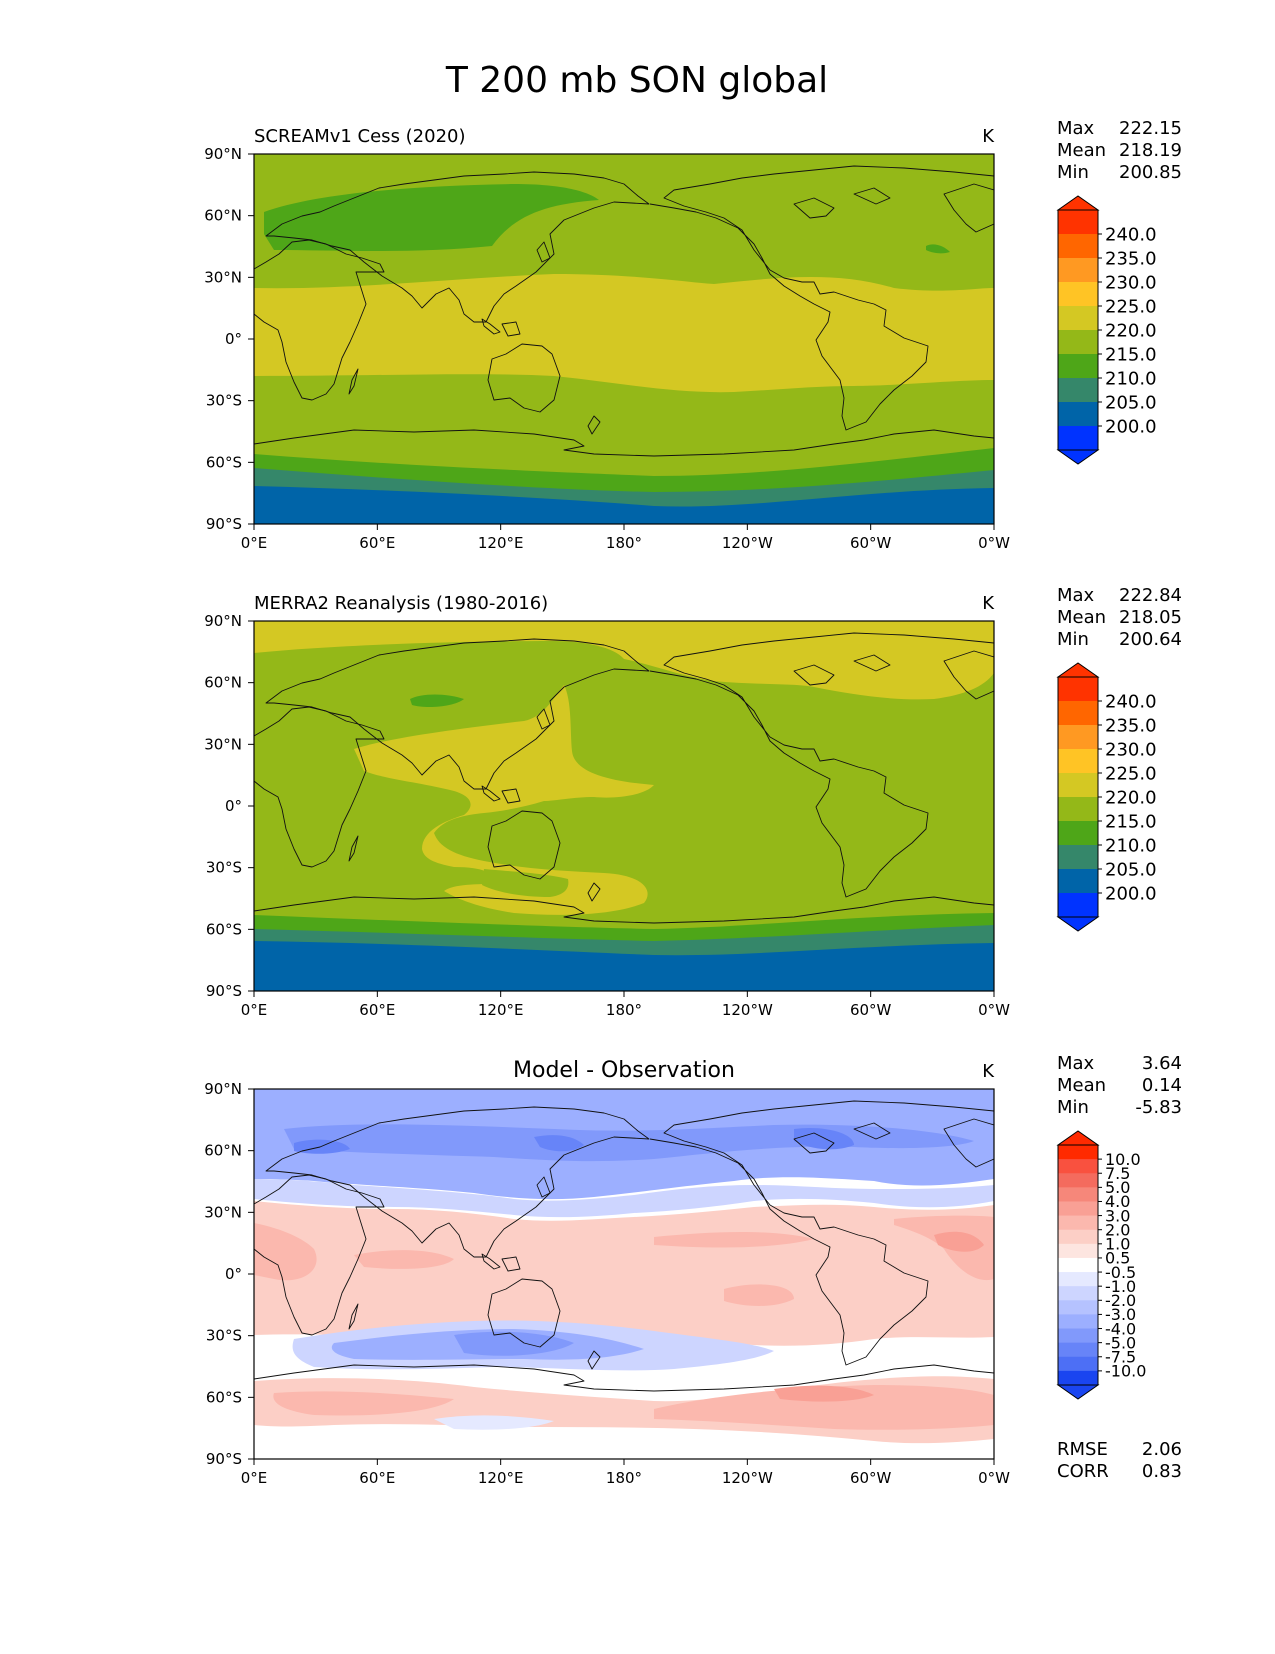  I want to click on colorbar-tick-label: 215.0, so click(1131, 354).